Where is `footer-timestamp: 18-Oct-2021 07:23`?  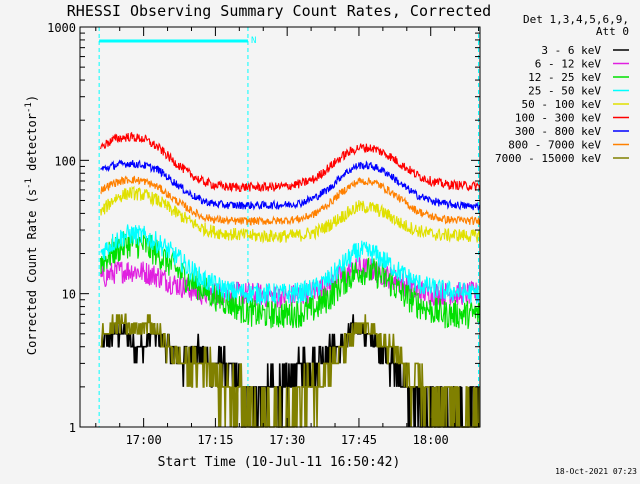 footer-timestamp: 18-Oct-2021 07:23 is located at coordinates (596, 471).